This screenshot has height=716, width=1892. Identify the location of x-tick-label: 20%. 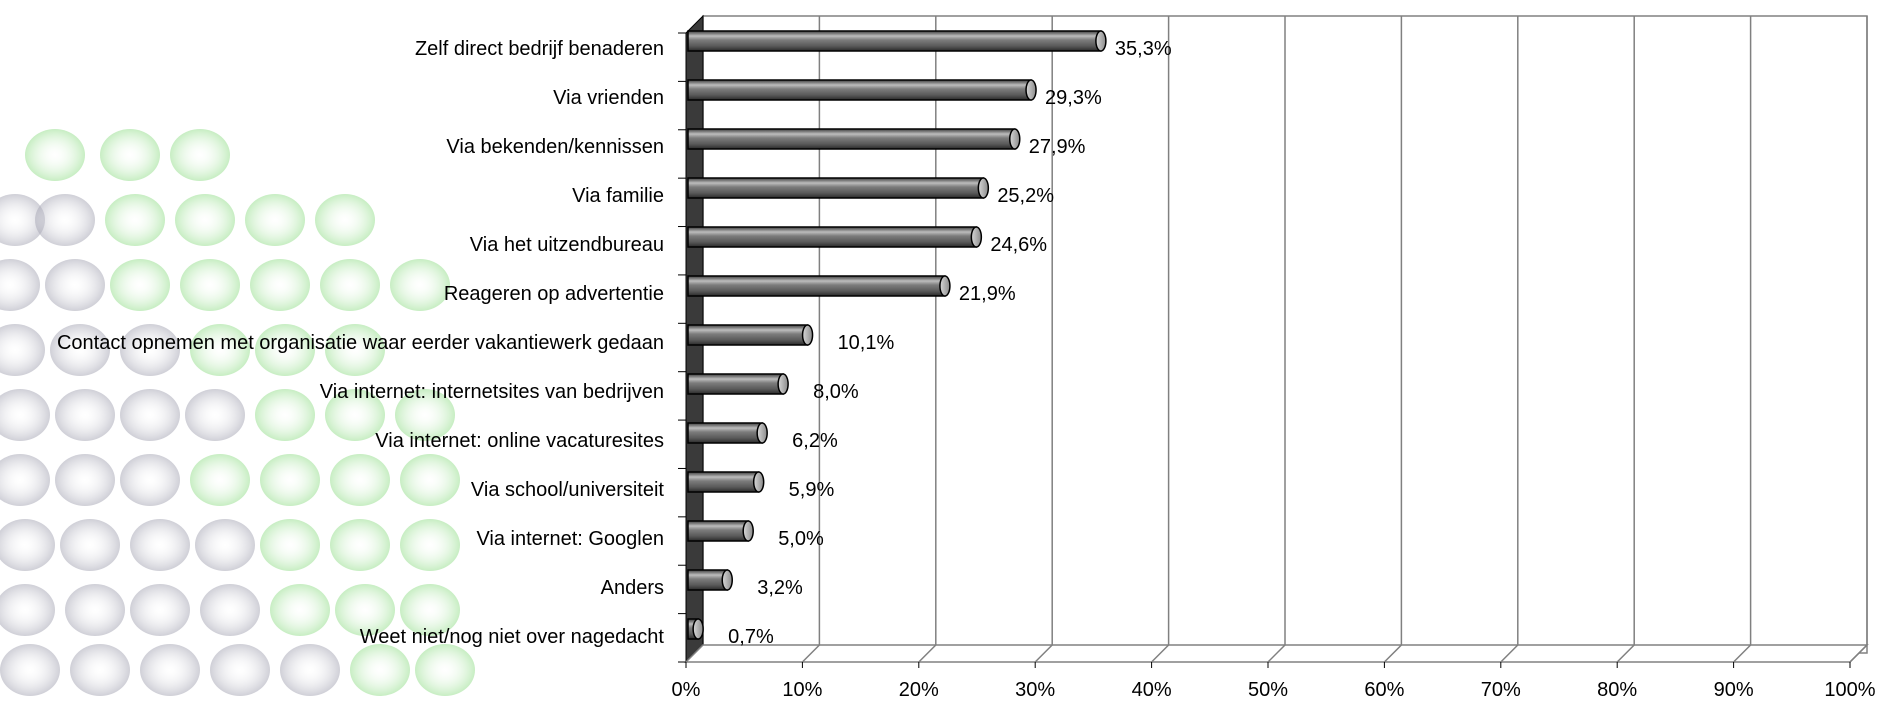
(919, 690).